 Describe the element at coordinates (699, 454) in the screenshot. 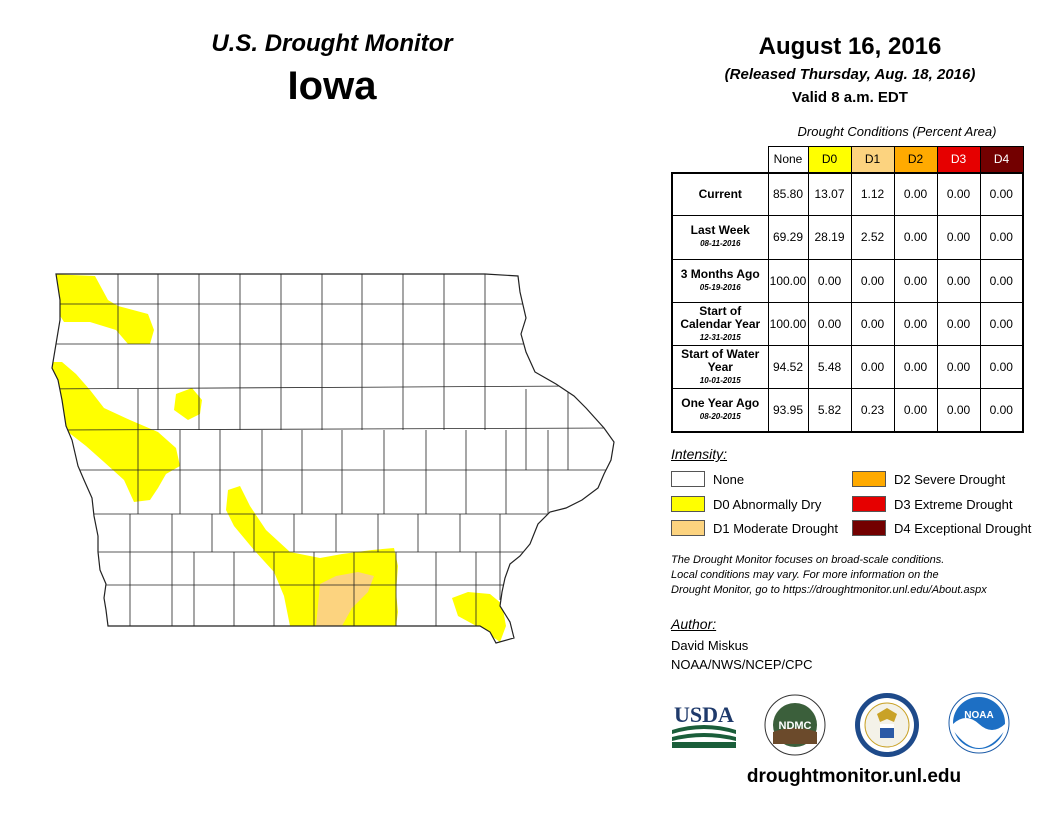

I see `legend-title: Intensity:` at that location.